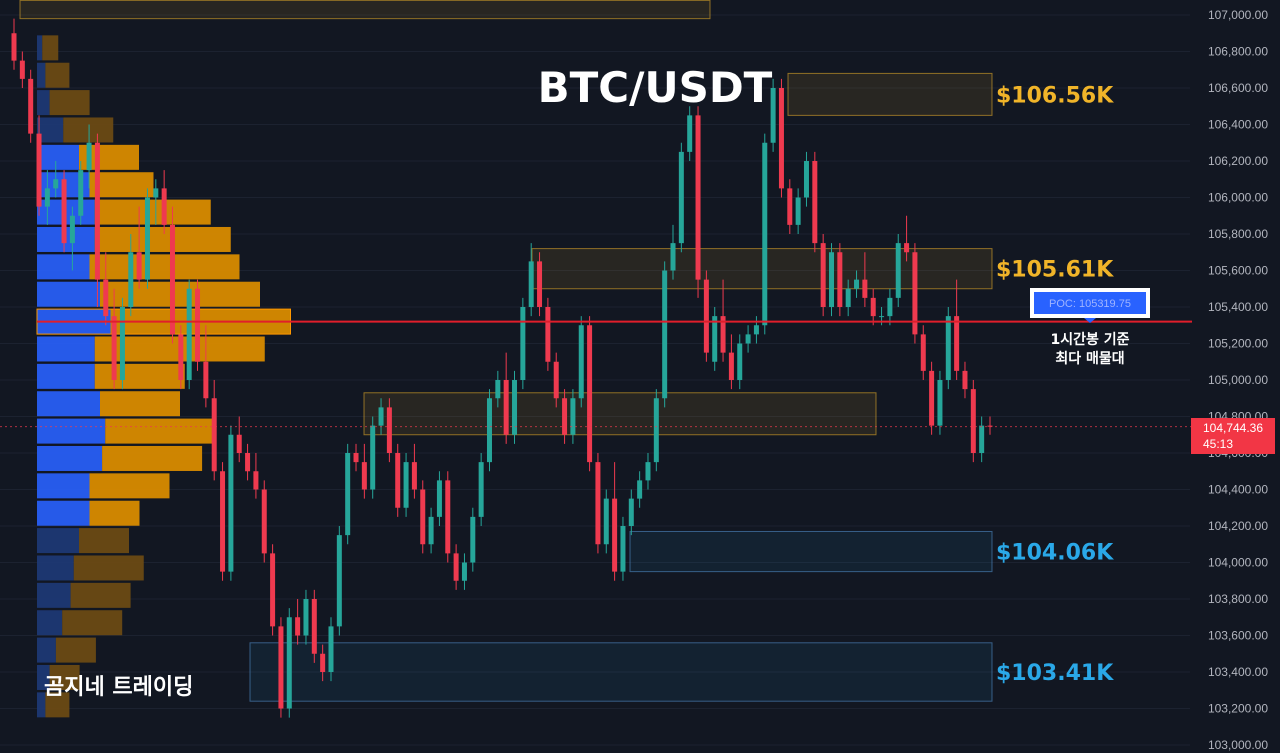  What do you see at coordinates (1238, 271) in the screenshot?
I see `price-tick-label: 105,600.00` at bounding box center [1238, 271].